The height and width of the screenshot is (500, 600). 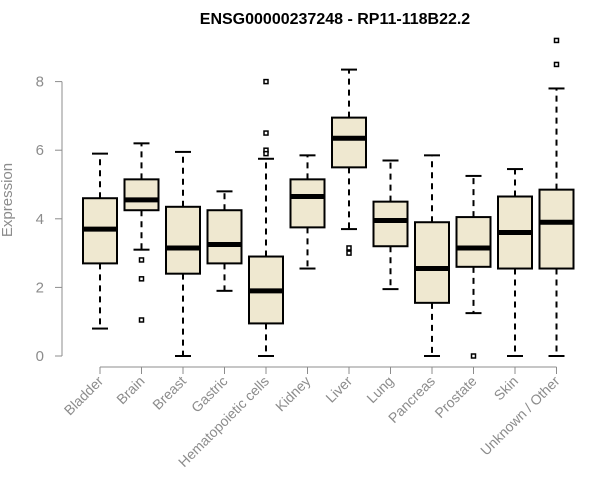 I want to click on box-gastric, so click(x=224, y=241).